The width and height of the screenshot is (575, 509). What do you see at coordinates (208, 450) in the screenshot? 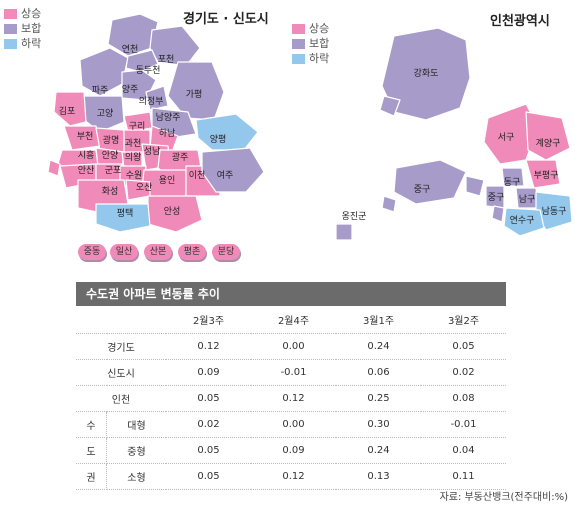
I see `table-cell: 0.05` at bounding box center [208, 450].